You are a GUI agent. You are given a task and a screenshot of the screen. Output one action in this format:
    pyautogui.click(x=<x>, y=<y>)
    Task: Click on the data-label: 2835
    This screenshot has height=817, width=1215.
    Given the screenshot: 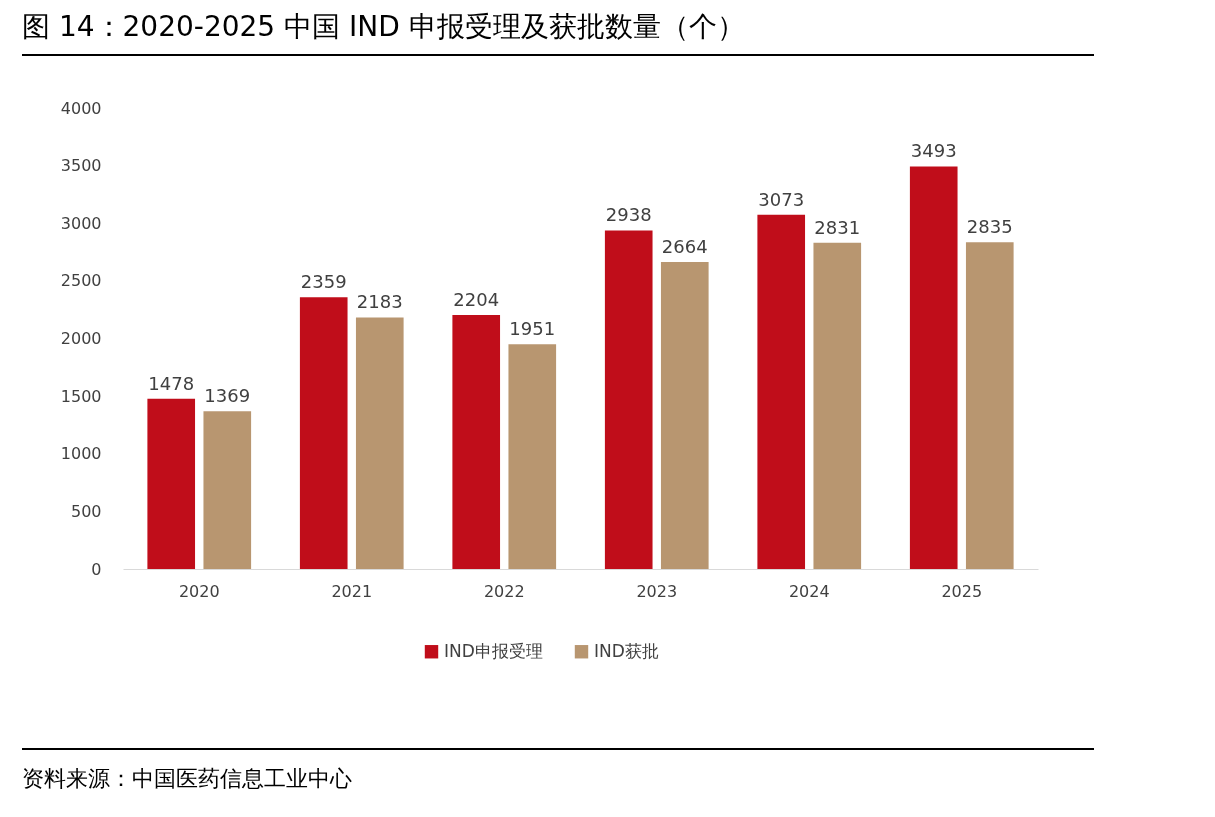 What is the action you would take?
    pyautogui.click(x=989, y=227)
    